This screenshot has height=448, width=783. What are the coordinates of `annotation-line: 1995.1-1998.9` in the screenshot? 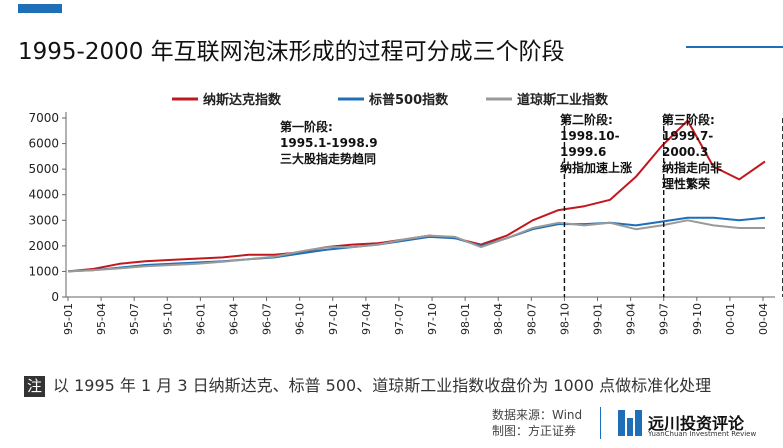 It's located at (329, 143).